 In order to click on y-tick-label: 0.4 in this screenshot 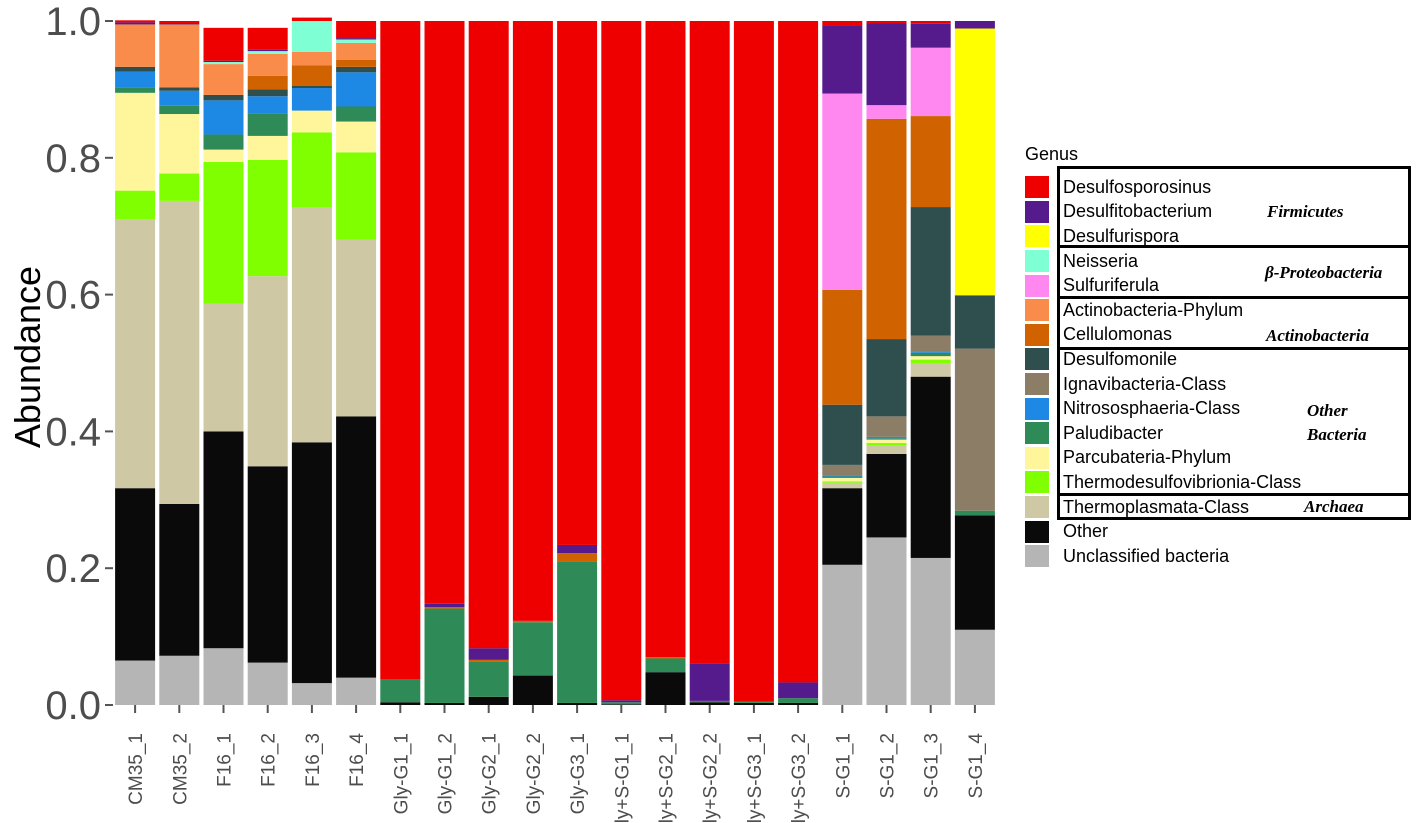, I will do `click(73, 432)`.